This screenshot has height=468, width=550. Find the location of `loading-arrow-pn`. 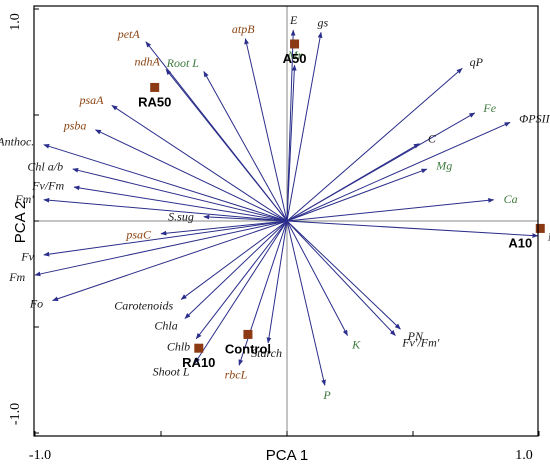

loading-arrow-pn is located at coordinates (343, 275).